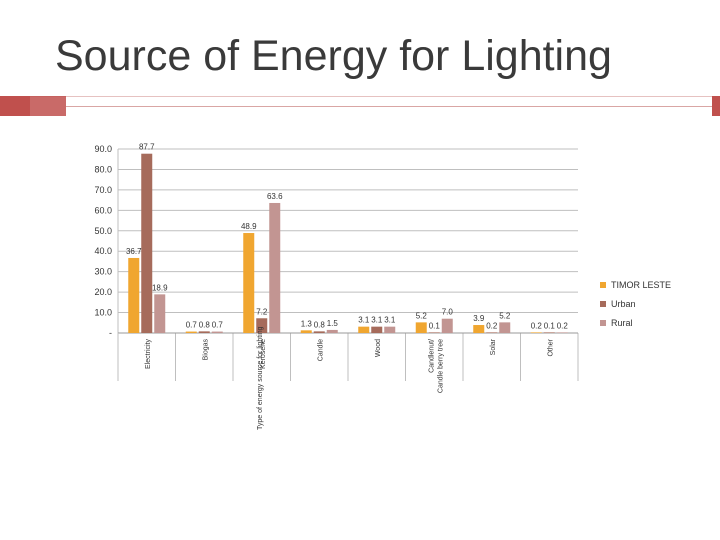  Describe the element at coordinates (479, 318) in the screenshot. I see `data-label: 3.9` at that location.